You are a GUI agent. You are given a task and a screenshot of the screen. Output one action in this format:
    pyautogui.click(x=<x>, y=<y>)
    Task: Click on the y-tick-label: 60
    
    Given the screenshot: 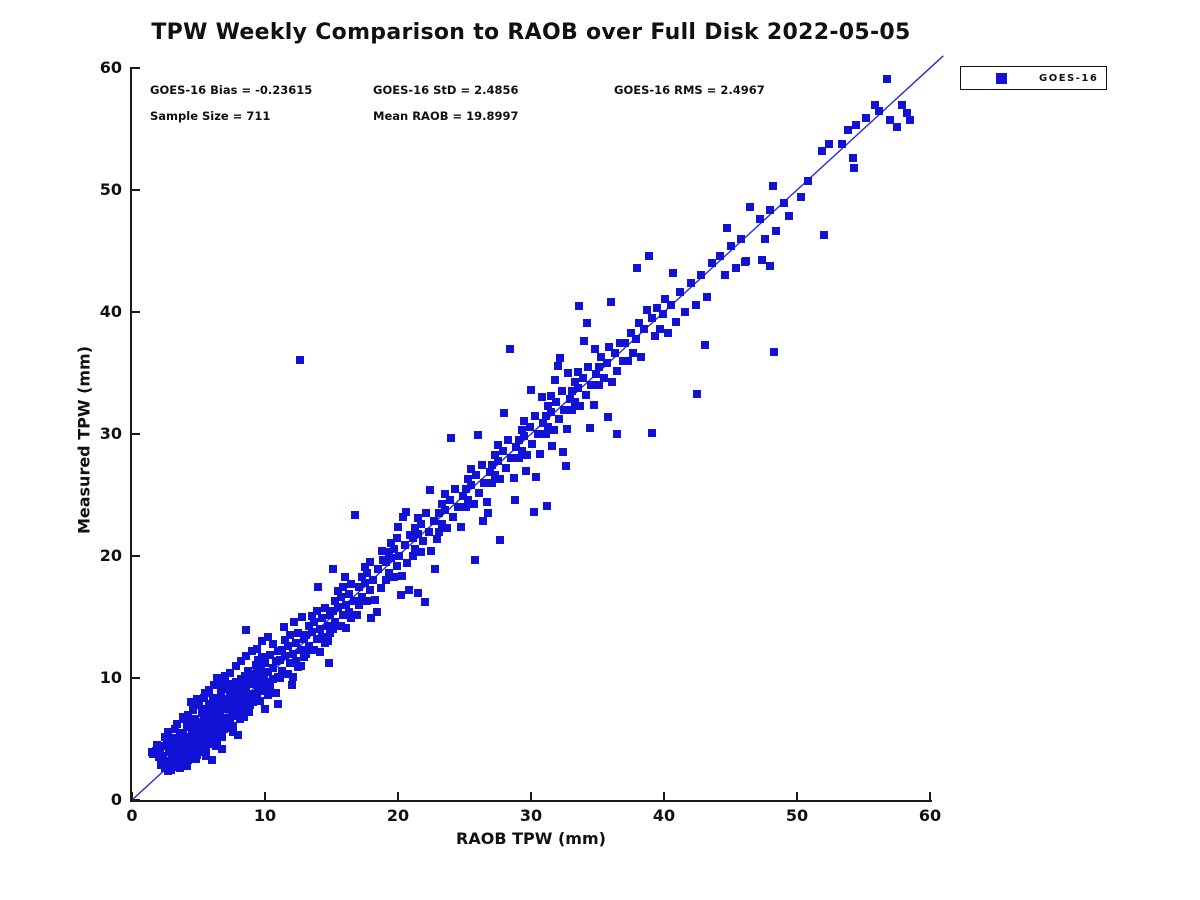 What is the action you would take?
    pyautogui.click(x=110, y=67)
    